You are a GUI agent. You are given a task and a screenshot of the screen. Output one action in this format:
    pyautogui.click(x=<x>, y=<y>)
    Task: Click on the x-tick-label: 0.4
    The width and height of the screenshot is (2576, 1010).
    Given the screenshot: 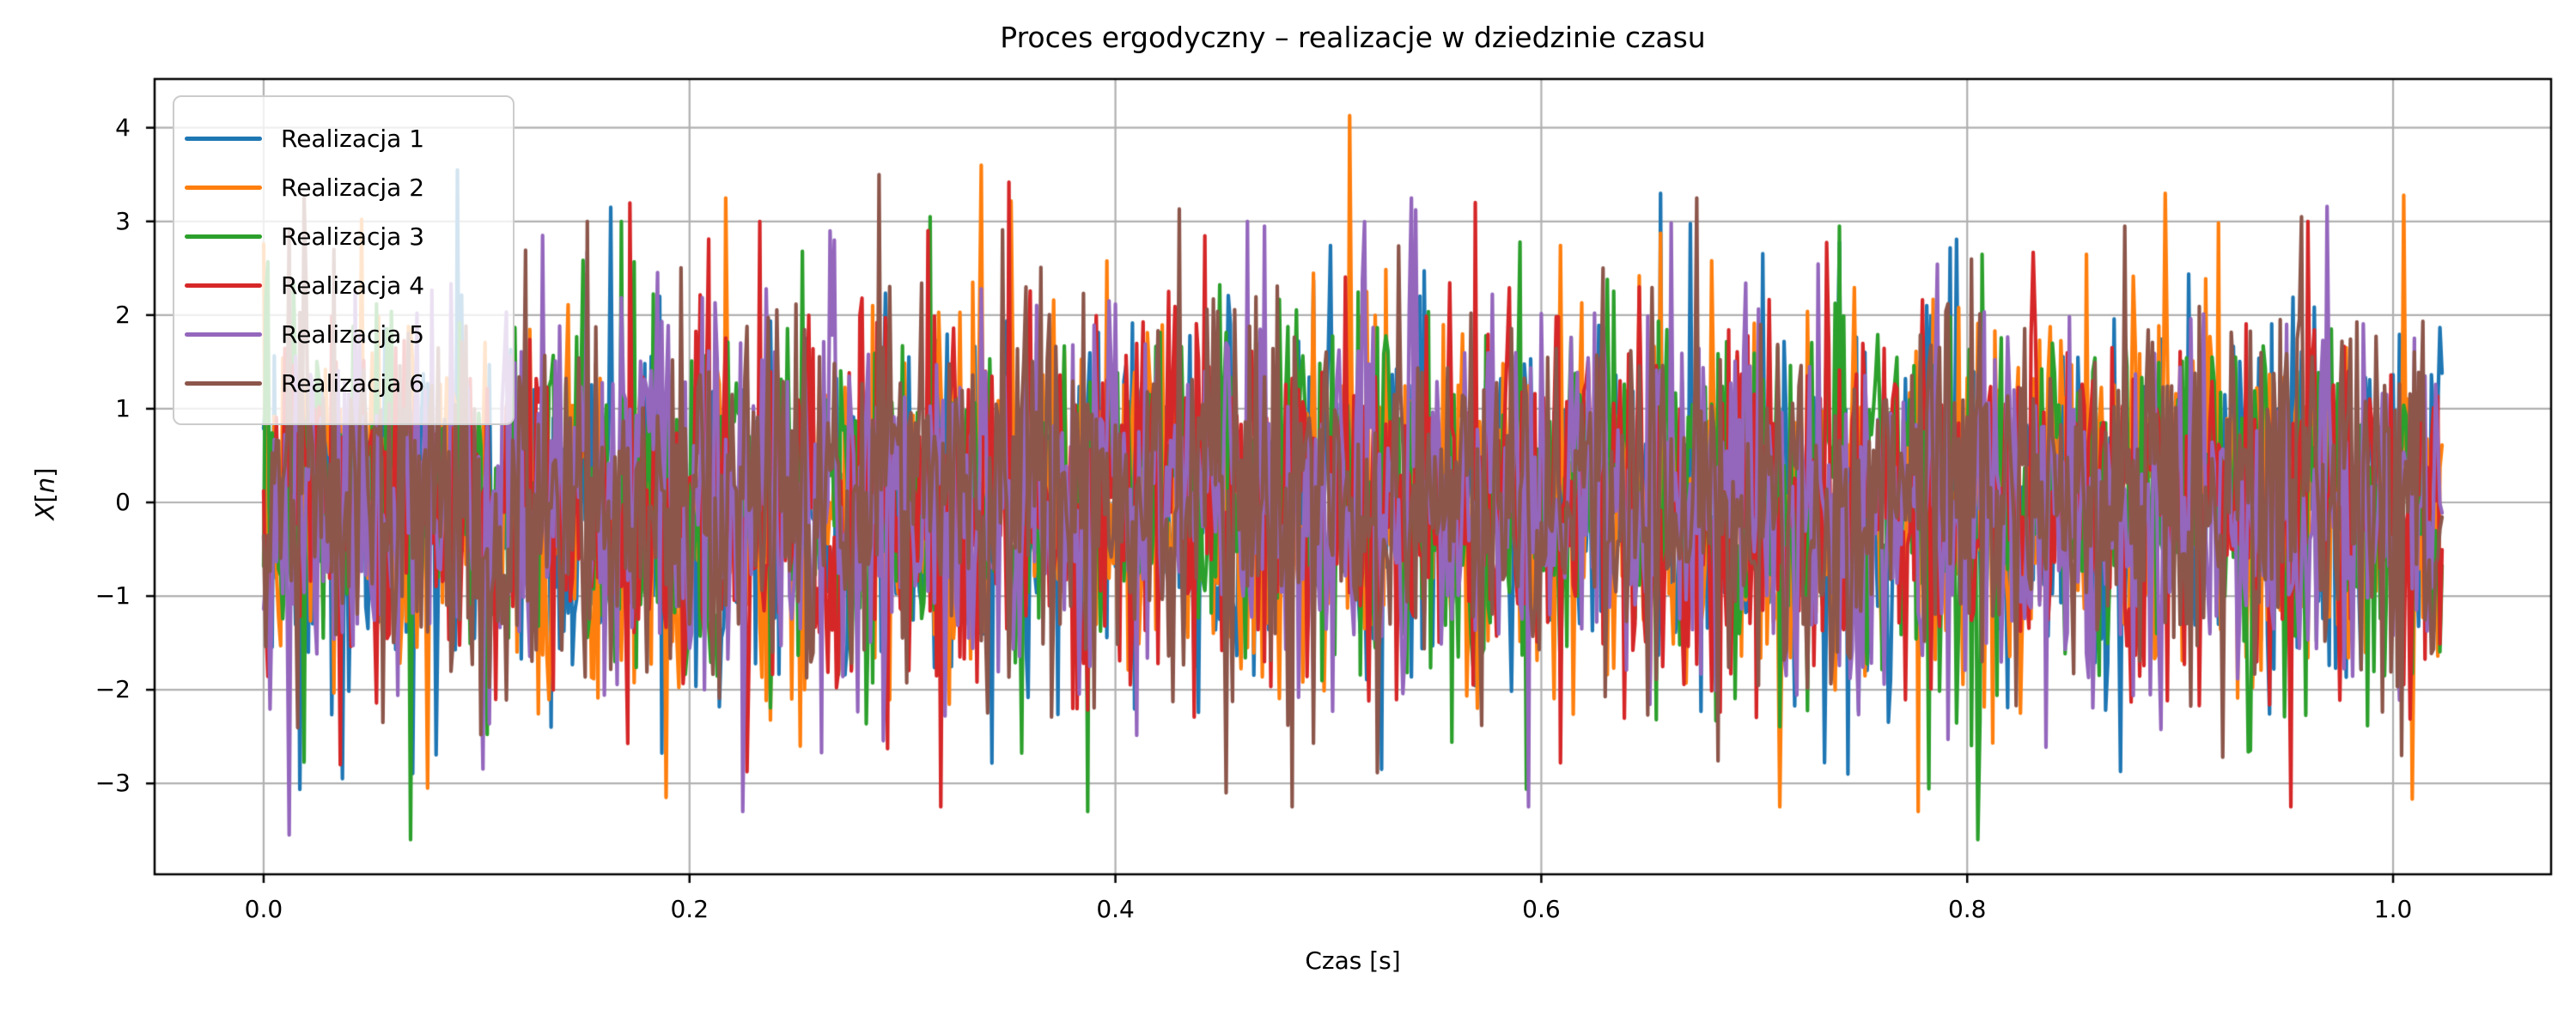 What is the action you would take?
    pyautogui.click(x=1115, y=909)
    